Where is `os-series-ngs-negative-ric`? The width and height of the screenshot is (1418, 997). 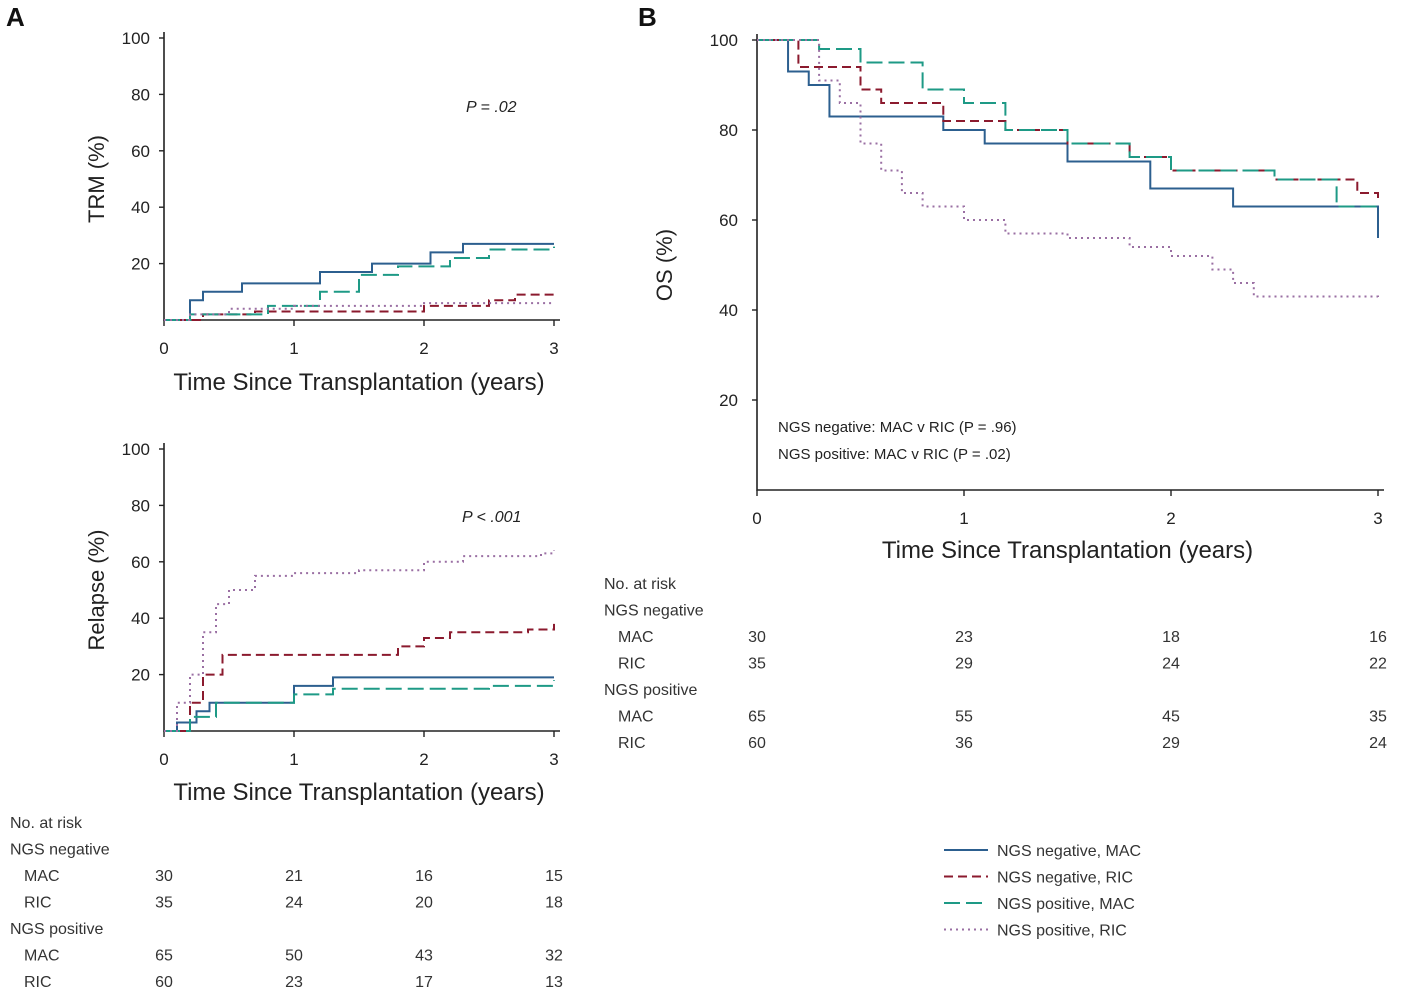 os-series-ngs-negative-ric is located at coordinates (1068, 120).